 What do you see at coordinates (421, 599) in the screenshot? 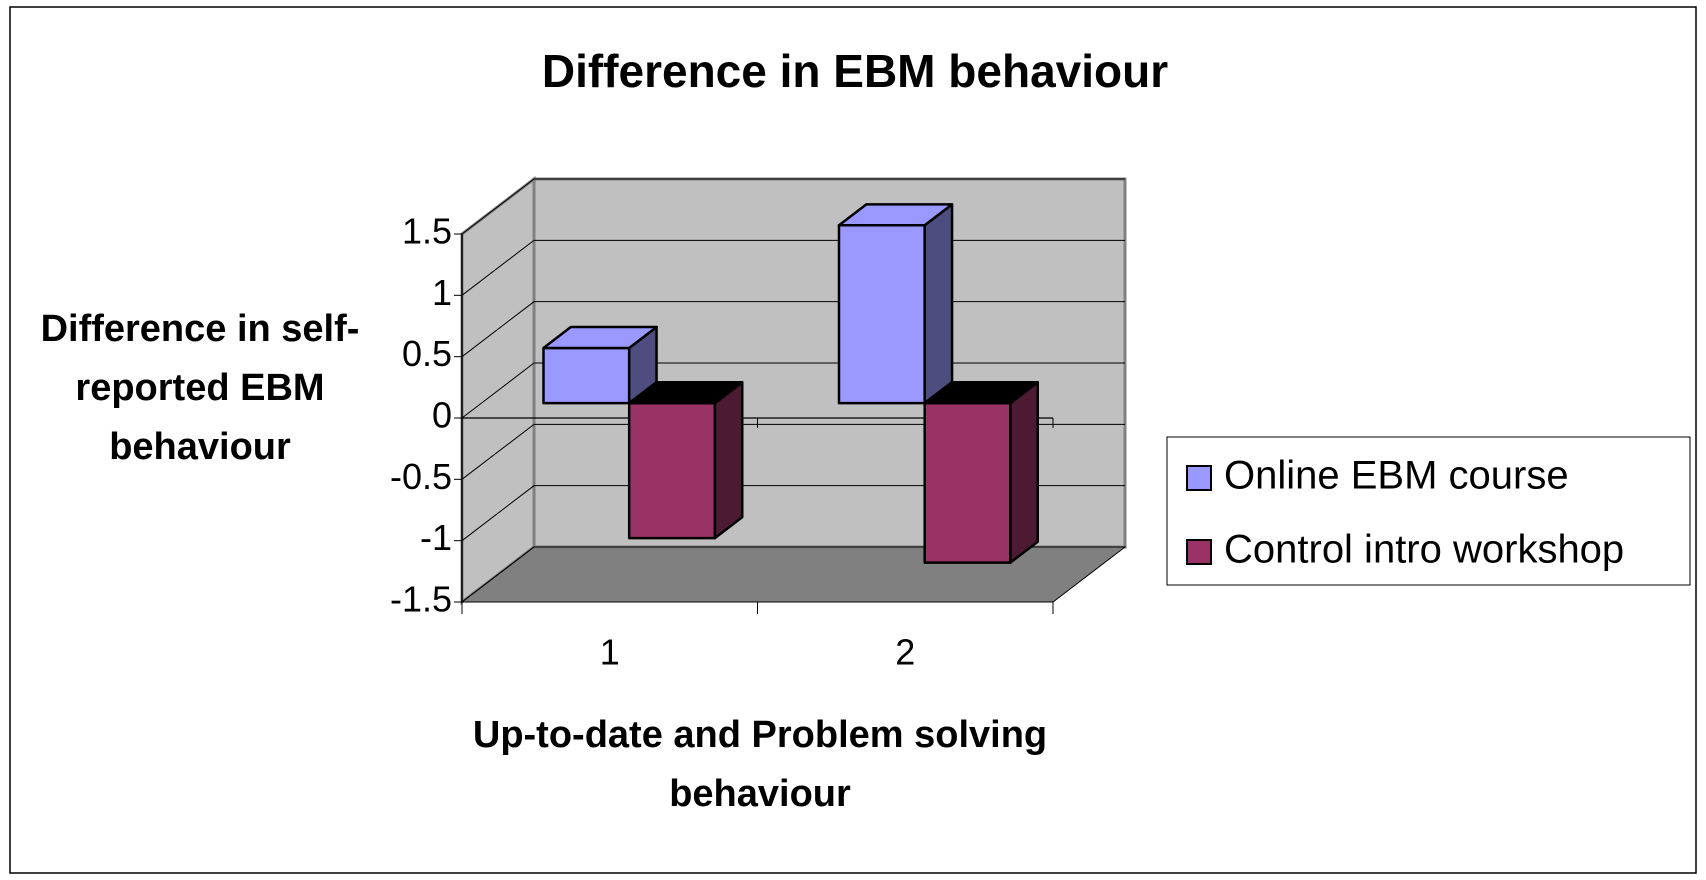
I see `y-tick-label: -1.5` at bounding box center [421, 599].